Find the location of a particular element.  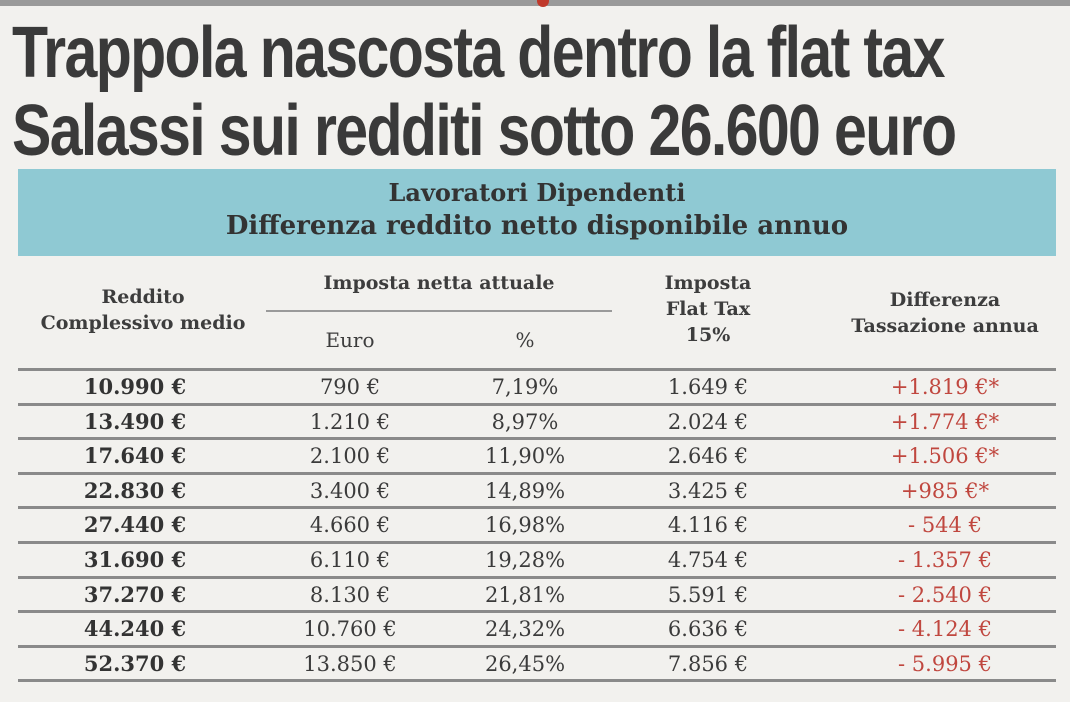

header-flat-tax-line-3: 15% is located at coordinates (708, 335).